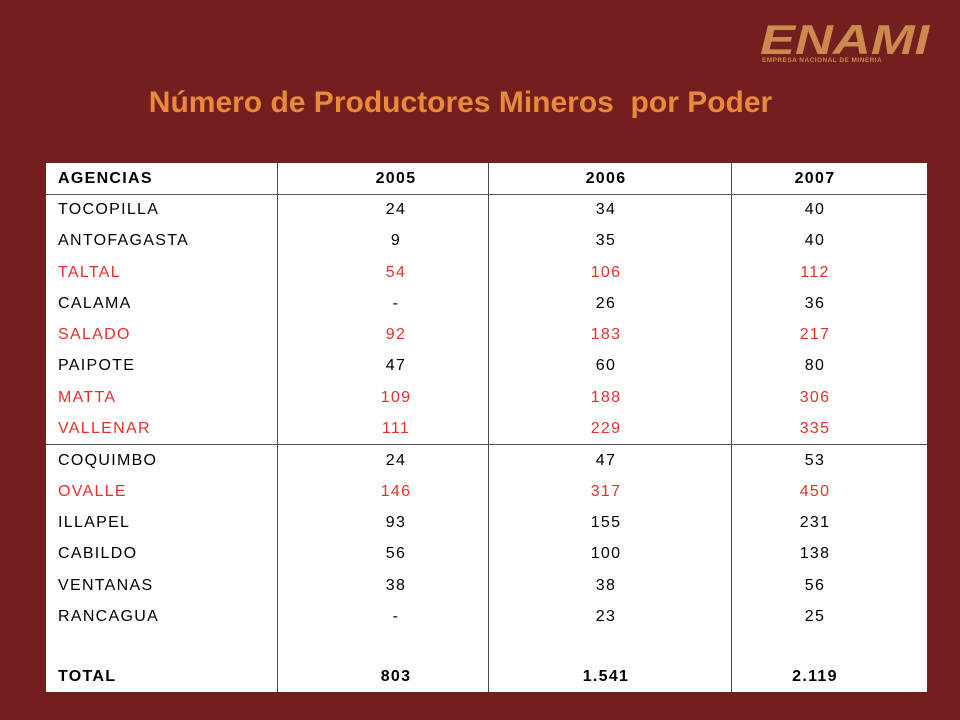 The width and height of the screenshot is (960, 720). I want to click on column-header-2007: 2007, so click(815, 178).